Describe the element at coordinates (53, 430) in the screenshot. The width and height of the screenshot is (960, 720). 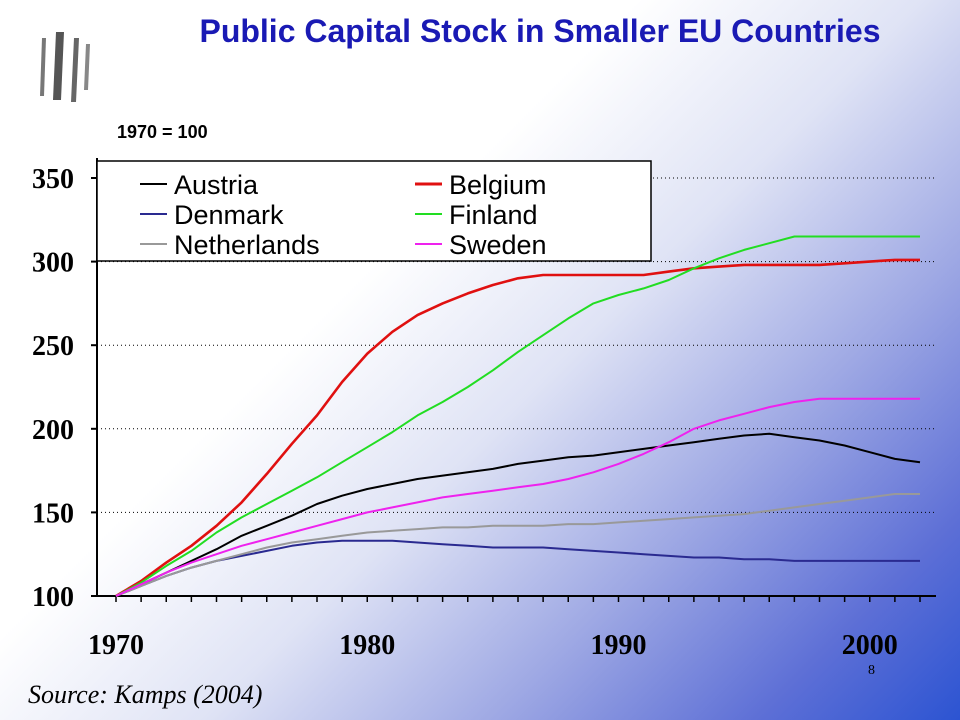
I see `y-tick-label: 200` at that location.